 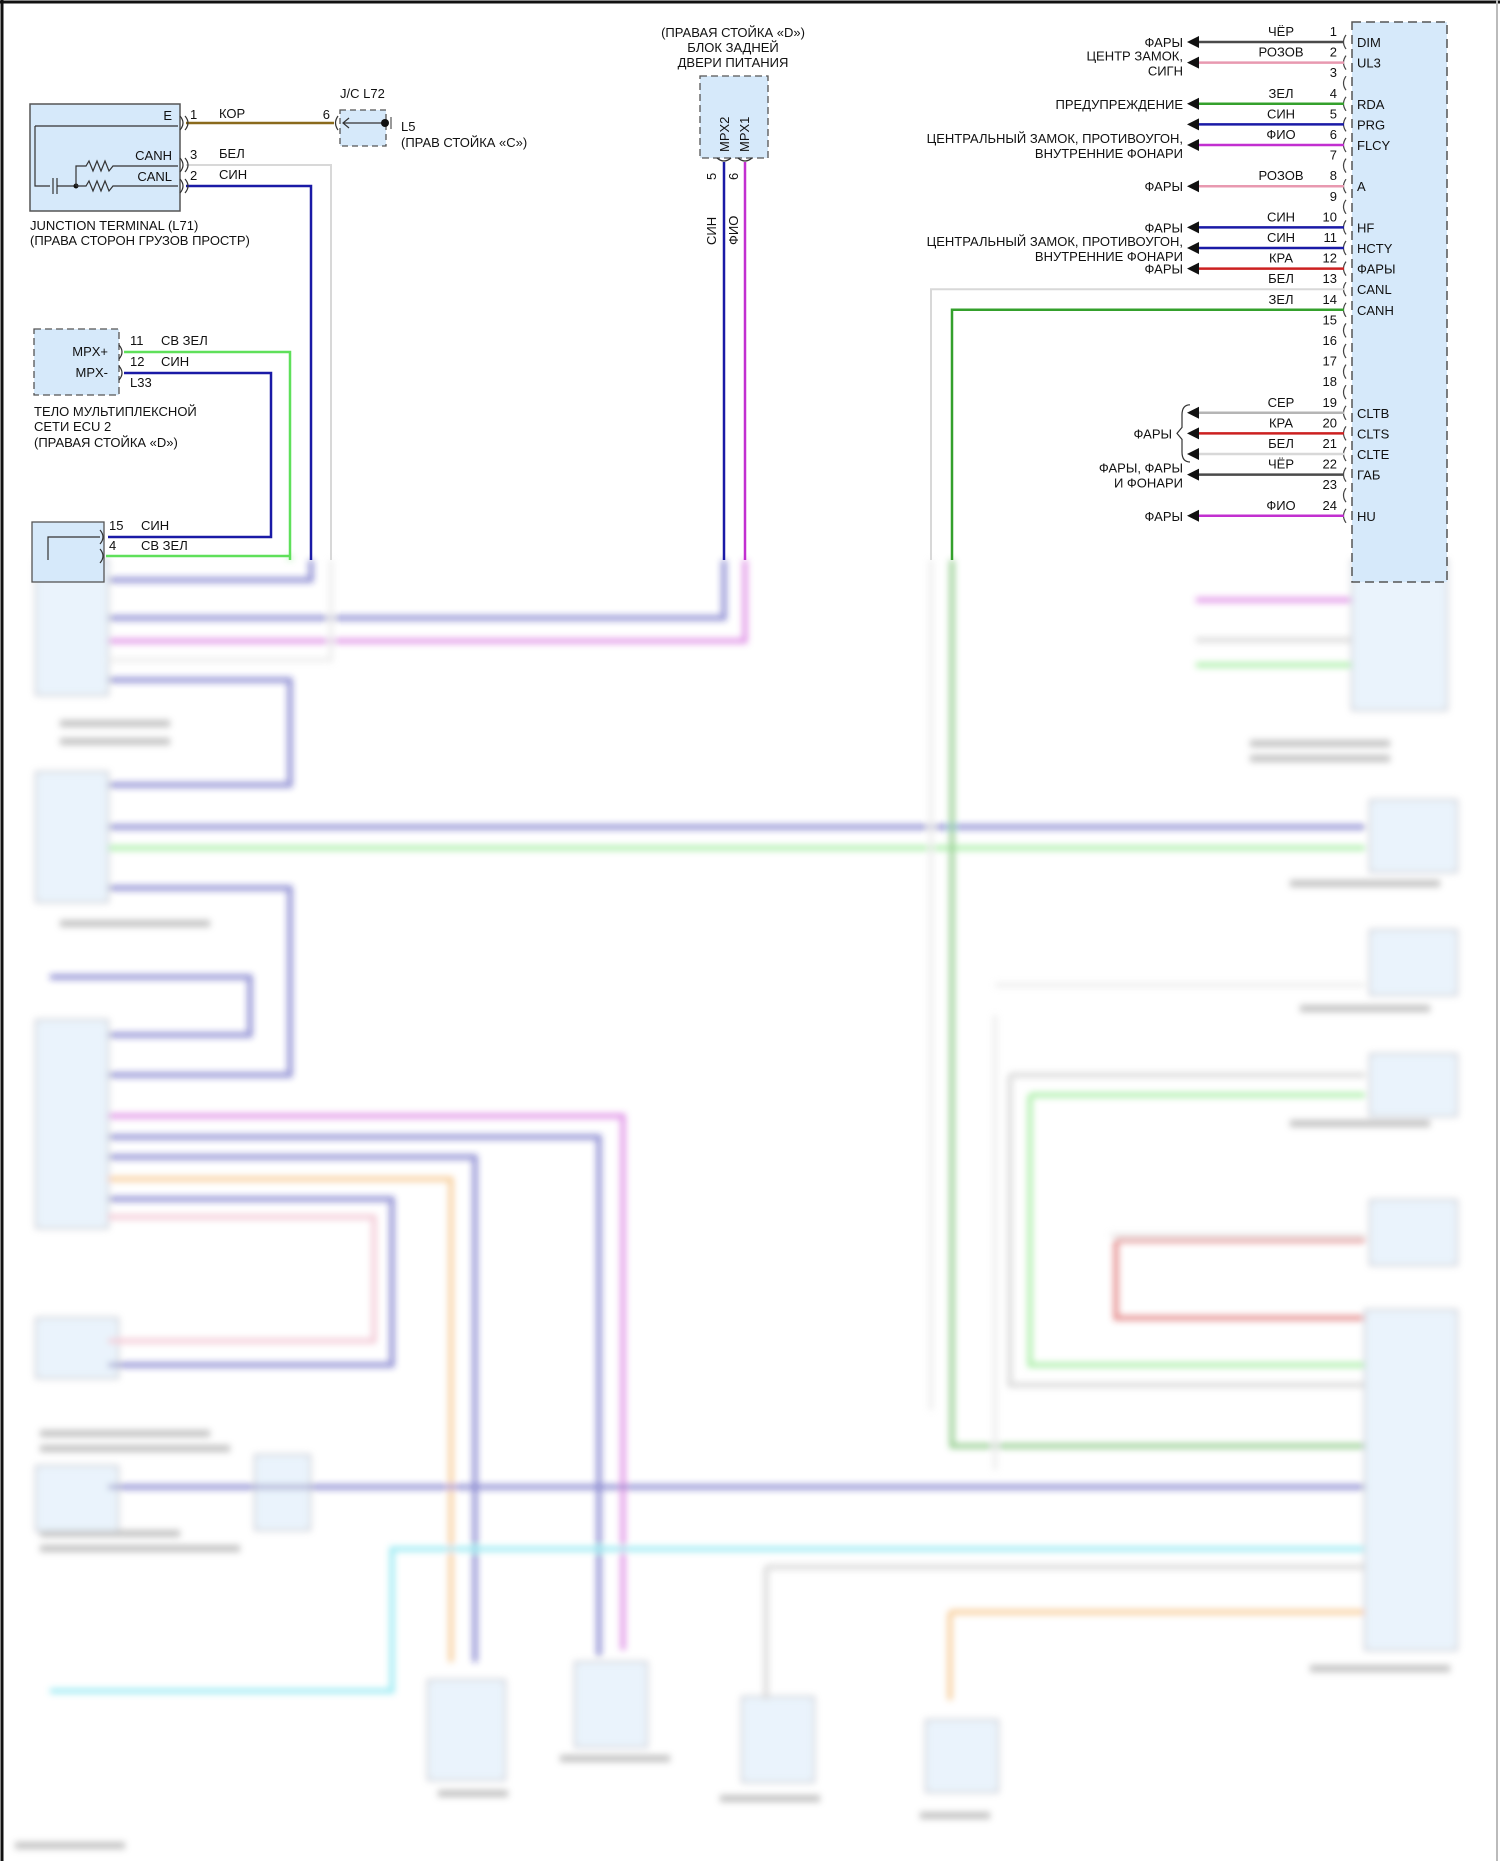 I want to click on terminal-icon, so click(x=1344, y=207).